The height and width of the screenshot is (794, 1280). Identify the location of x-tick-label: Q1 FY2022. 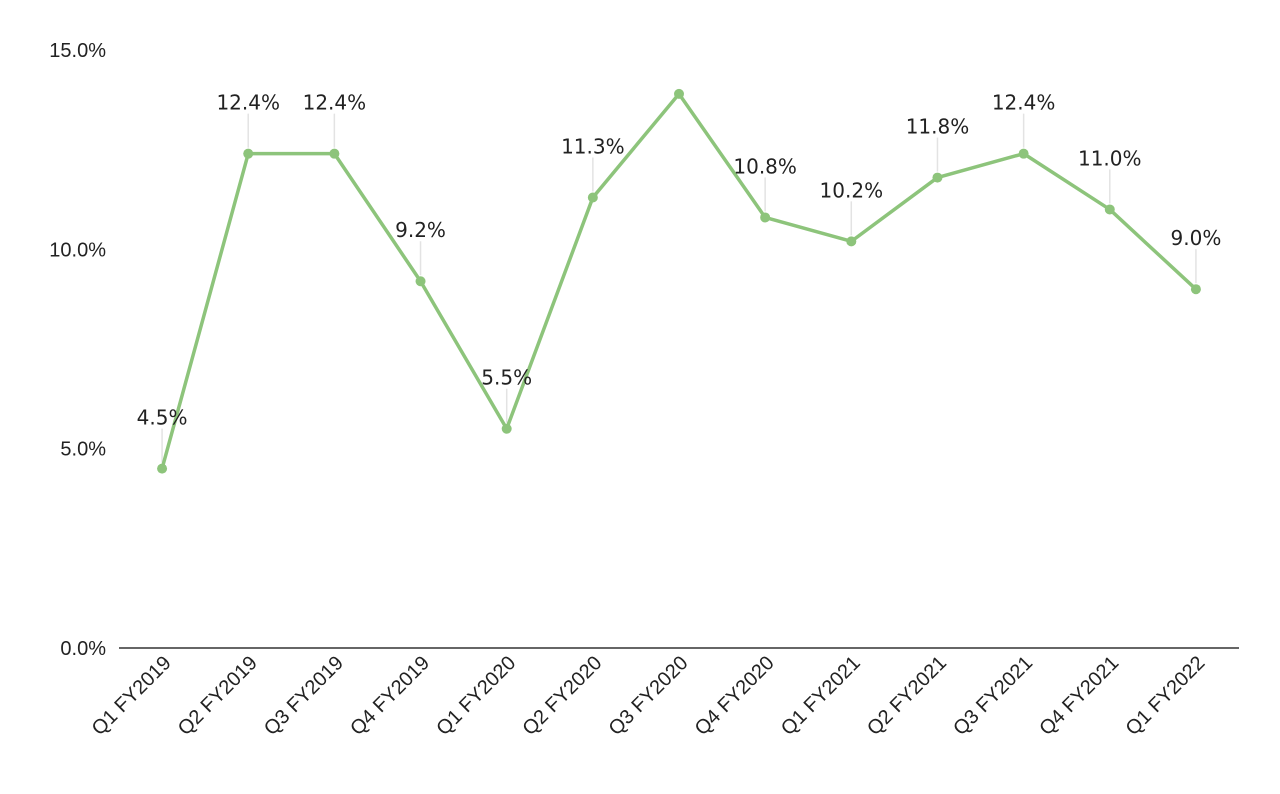
(1166, 696).